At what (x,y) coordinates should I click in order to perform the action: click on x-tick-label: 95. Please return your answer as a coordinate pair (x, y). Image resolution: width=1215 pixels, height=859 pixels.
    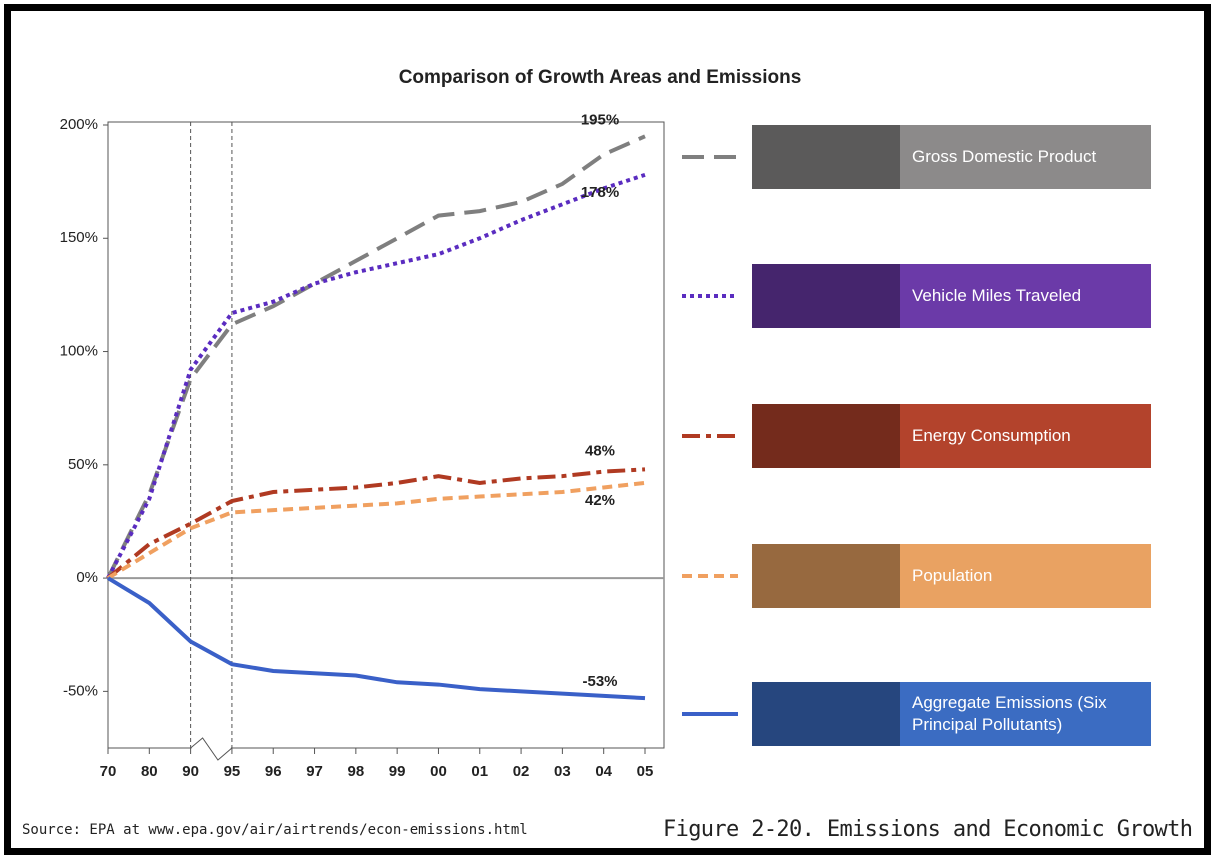
    Looking at the image, I should click on (232, 771).